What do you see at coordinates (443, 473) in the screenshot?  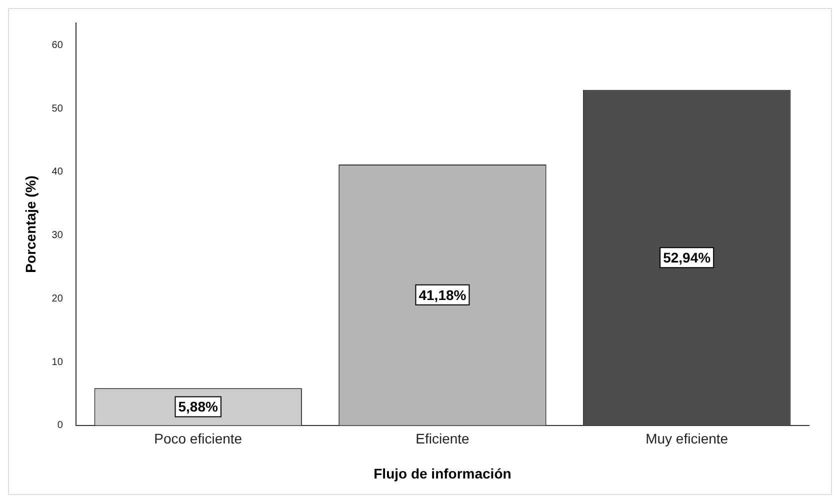 I see `x-axis-title: Flujo de información` at bounding box center [443, 473].